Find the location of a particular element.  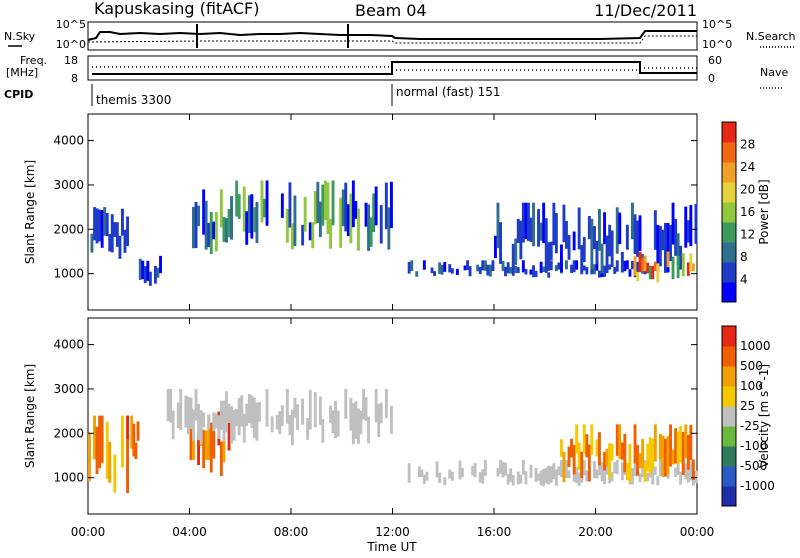

freq-trace is located at coordinates (394, 68).